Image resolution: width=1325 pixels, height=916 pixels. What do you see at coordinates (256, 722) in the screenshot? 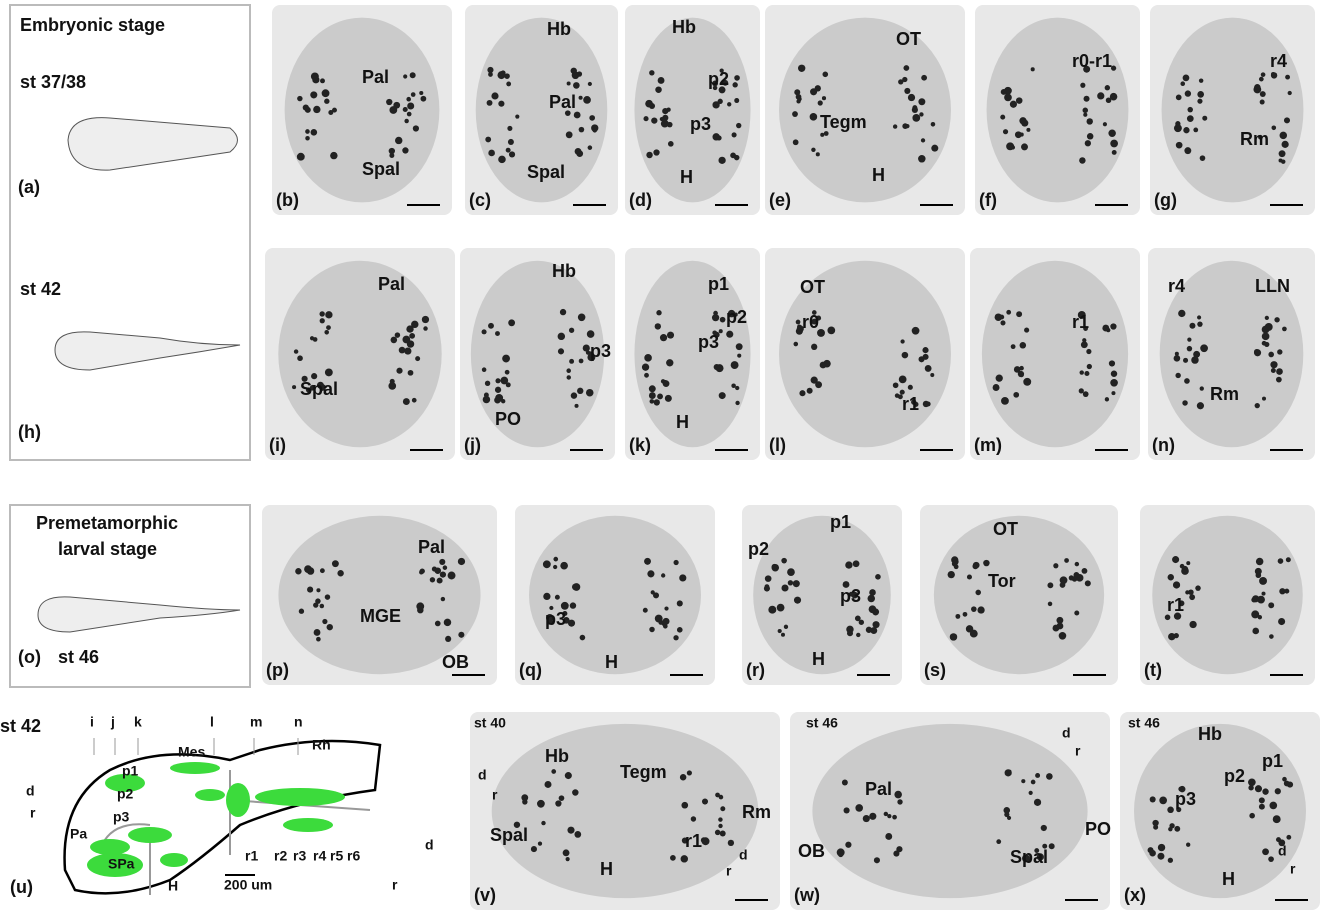
I see `schematic-label: m` at bounding box center [256, 722].